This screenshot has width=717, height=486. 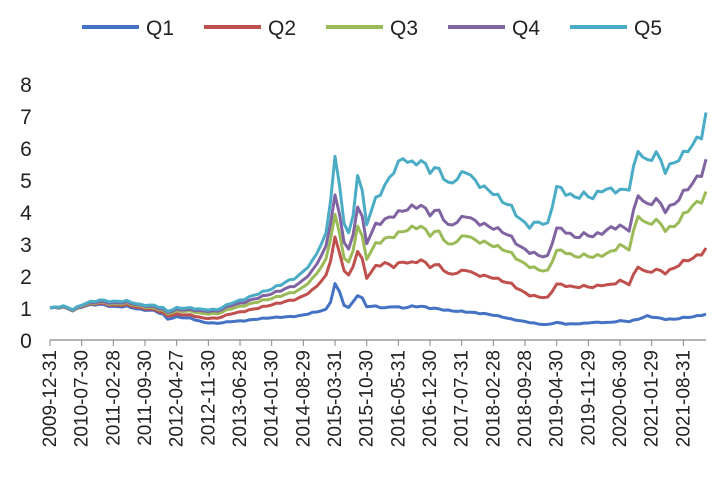 What do you see at coordinates (372, 28) in the screenshot?
I see `legend: Q1 Q2 Q3 Q4 Q5` at bounding box center [372, 28].